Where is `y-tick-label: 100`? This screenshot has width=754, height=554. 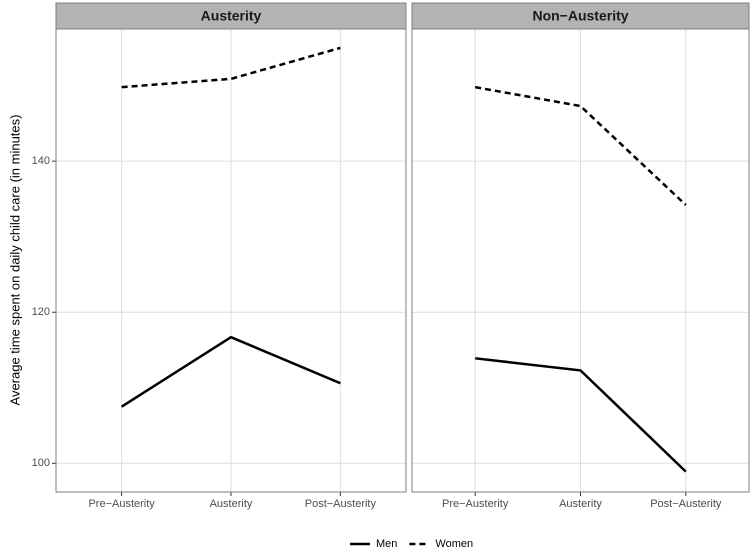
y-tick-label: 100 is located at coordinates (41, 463).